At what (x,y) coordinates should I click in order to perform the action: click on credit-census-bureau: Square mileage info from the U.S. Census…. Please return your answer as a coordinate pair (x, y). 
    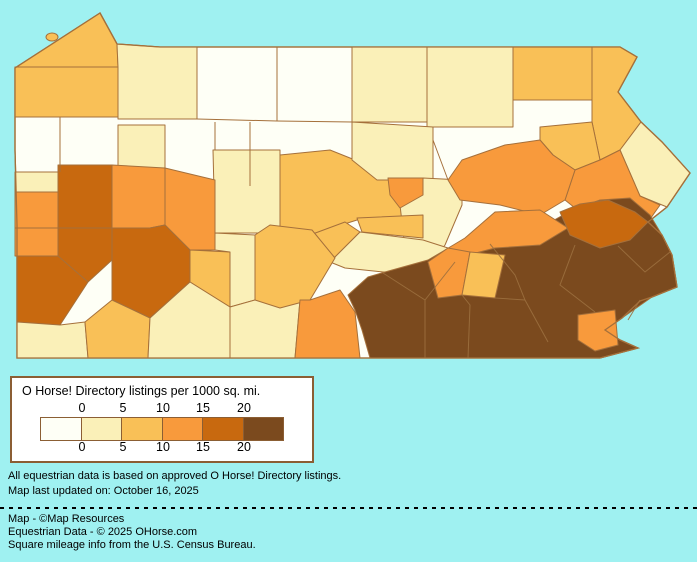
    Looking at the image, I should click on (132, 545).